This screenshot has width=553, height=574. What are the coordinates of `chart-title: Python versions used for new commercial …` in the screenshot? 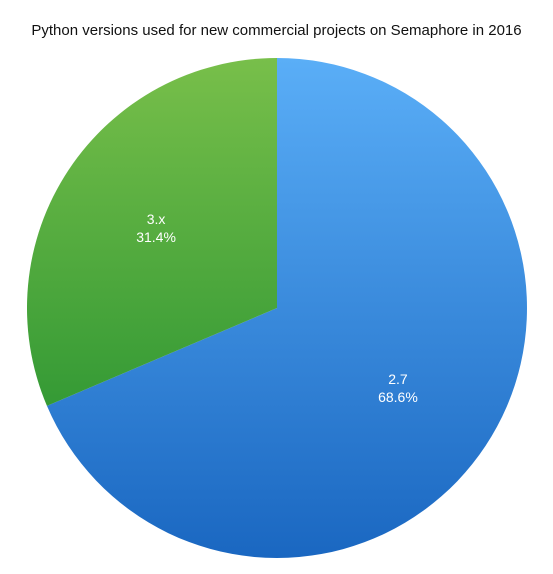 It's located at (276, 30).